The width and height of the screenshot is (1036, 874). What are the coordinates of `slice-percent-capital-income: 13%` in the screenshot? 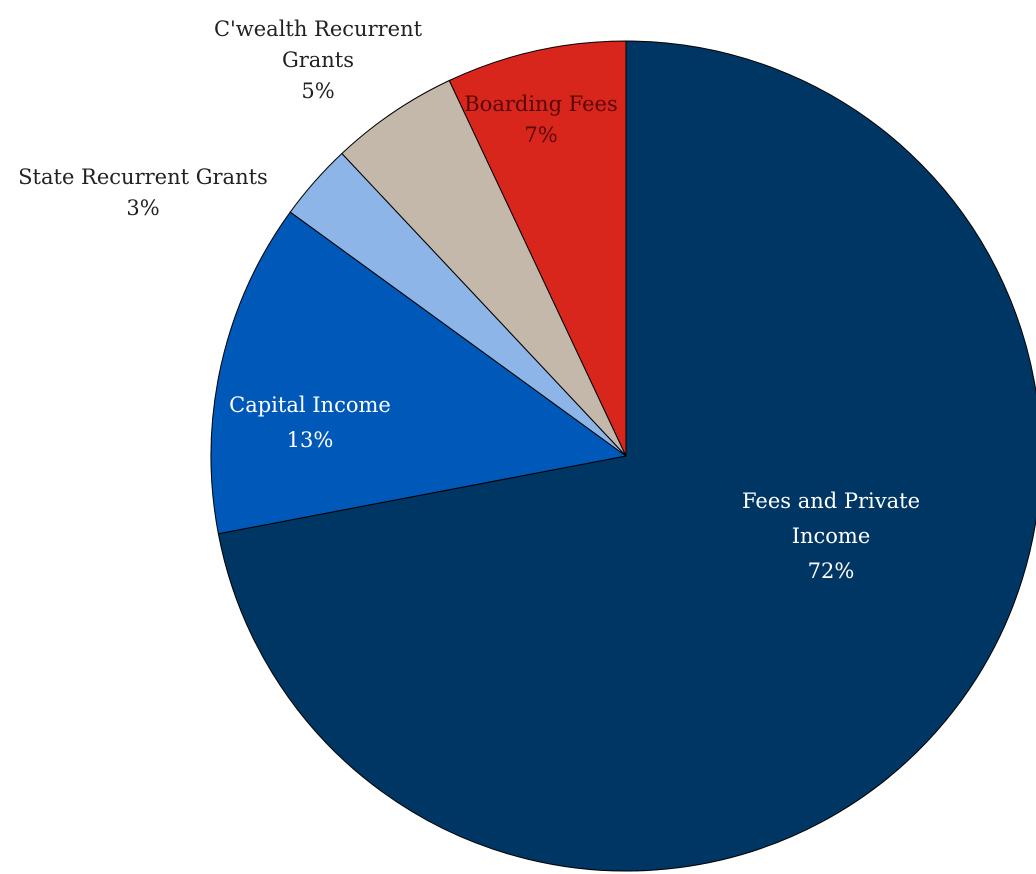 It's located at (310, 440).